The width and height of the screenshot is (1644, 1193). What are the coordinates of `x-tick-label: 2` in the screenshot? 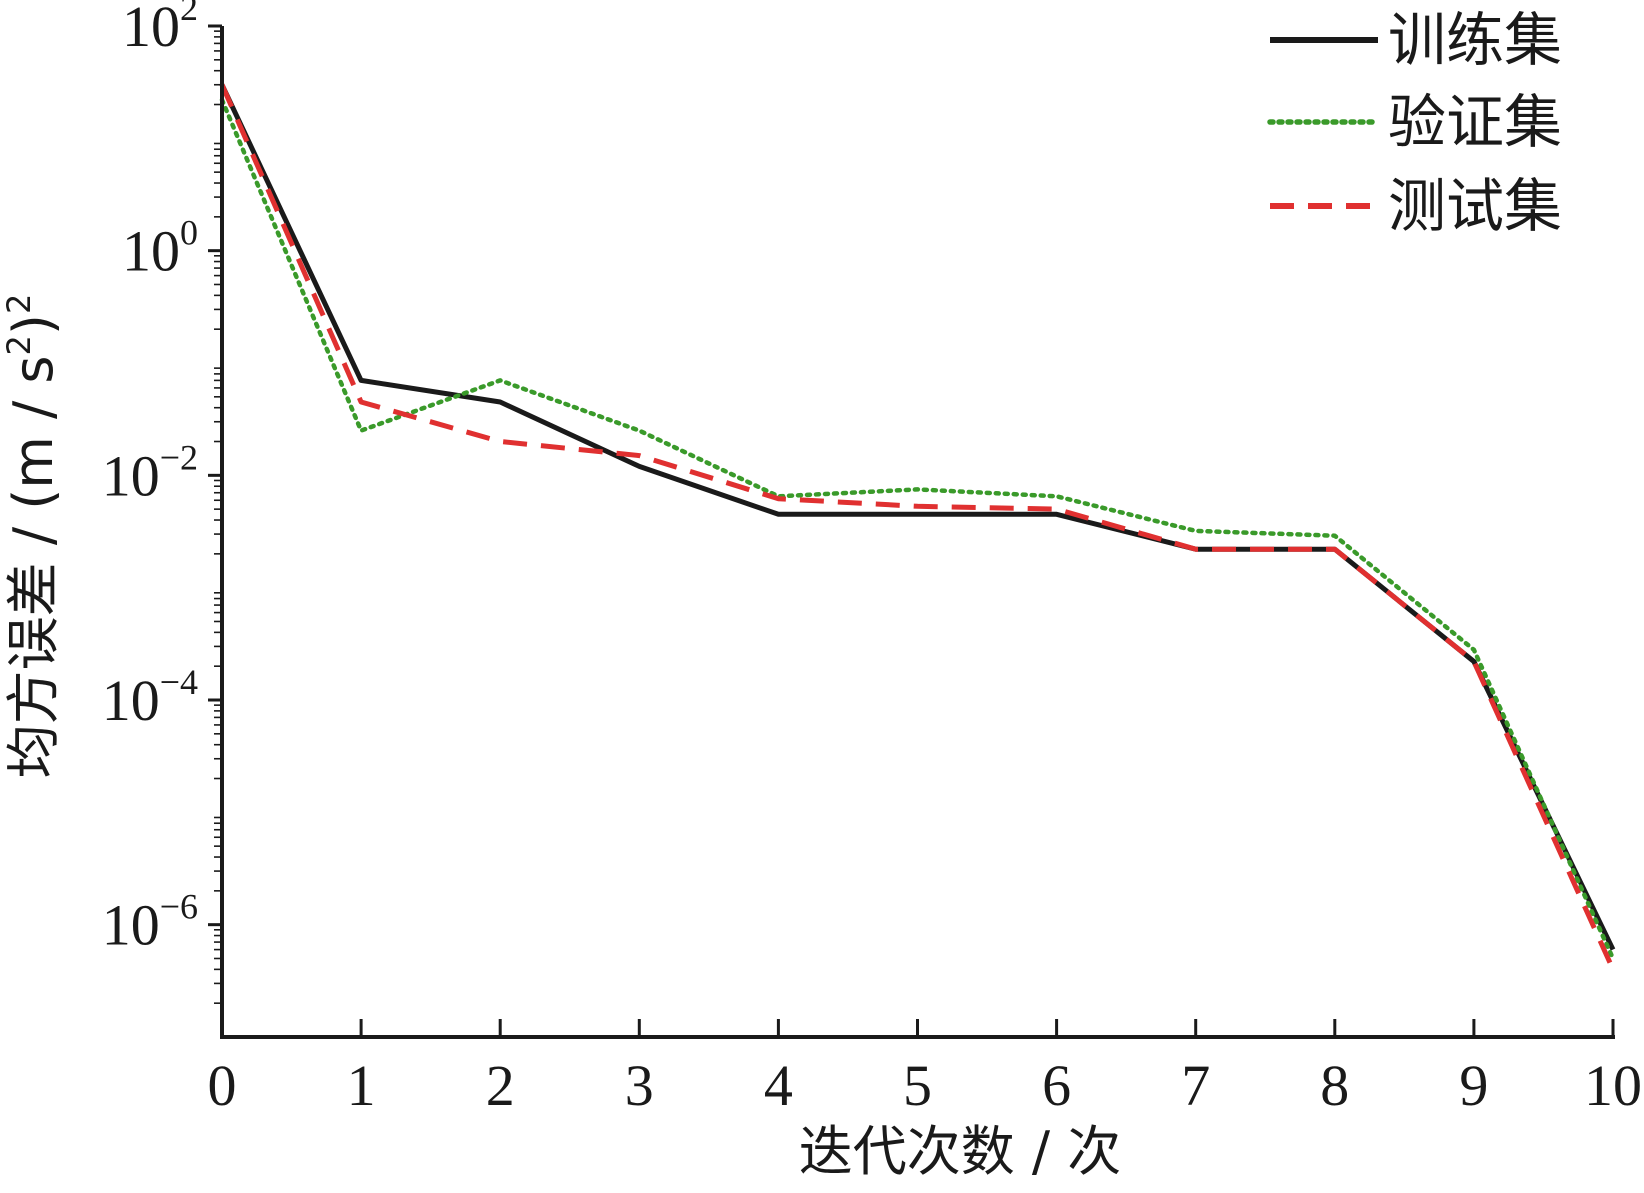 It's located at (500, 1085).